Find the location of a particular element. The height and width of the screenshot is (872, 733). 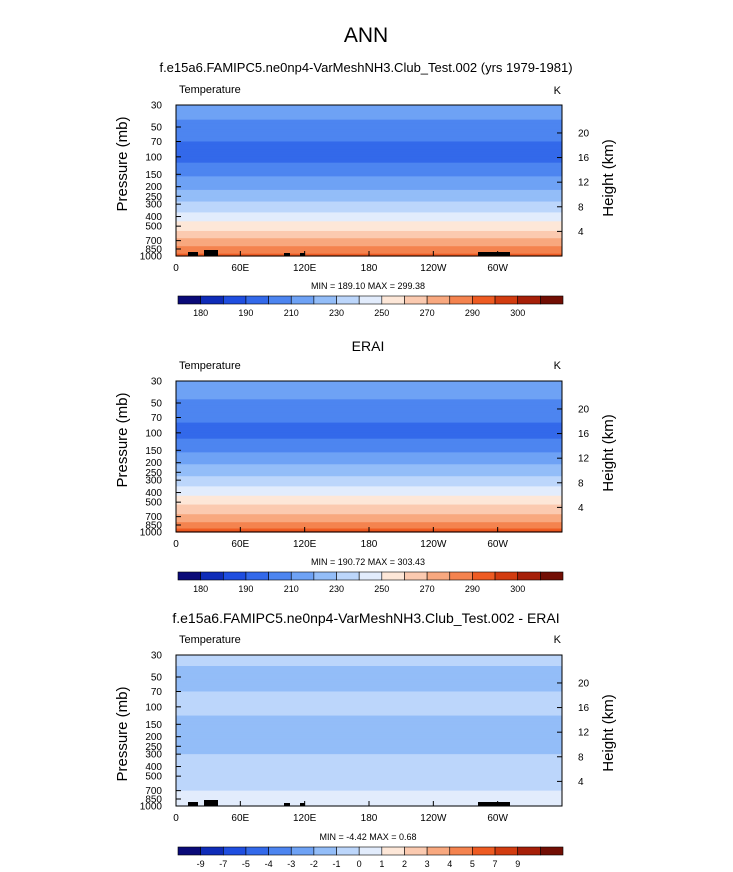

y-right-tick-label: 16 is located at coordinates (584, 708).